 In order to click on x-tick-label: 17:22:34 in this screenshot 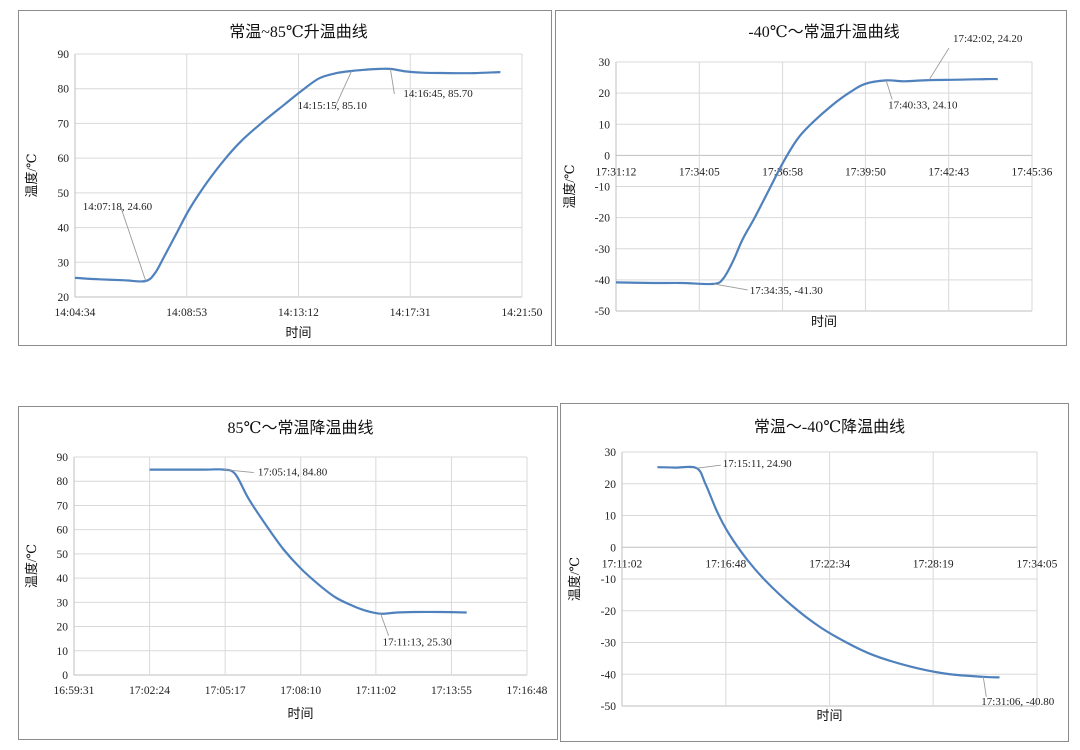, I will do `click(829, 564)`.